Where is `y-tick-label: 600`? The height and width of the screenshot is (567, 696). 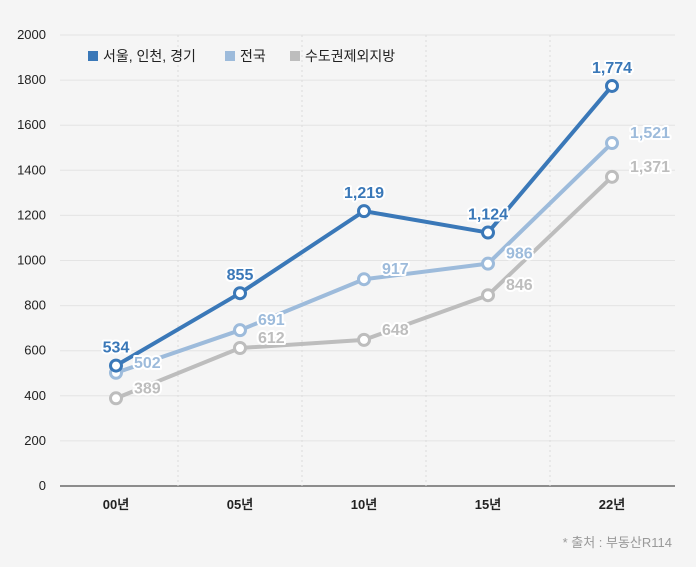 y-tick-label: 600 is located at coordinates (35, 350).